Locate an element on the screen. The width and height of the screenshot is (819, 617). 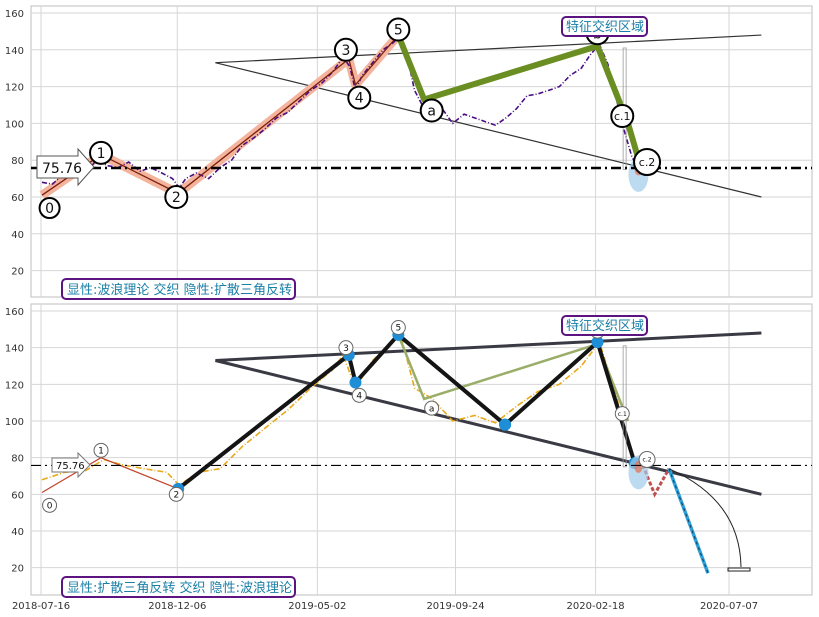
bottom-value-arrow: 75.76 is located at coordinates (71, 465).